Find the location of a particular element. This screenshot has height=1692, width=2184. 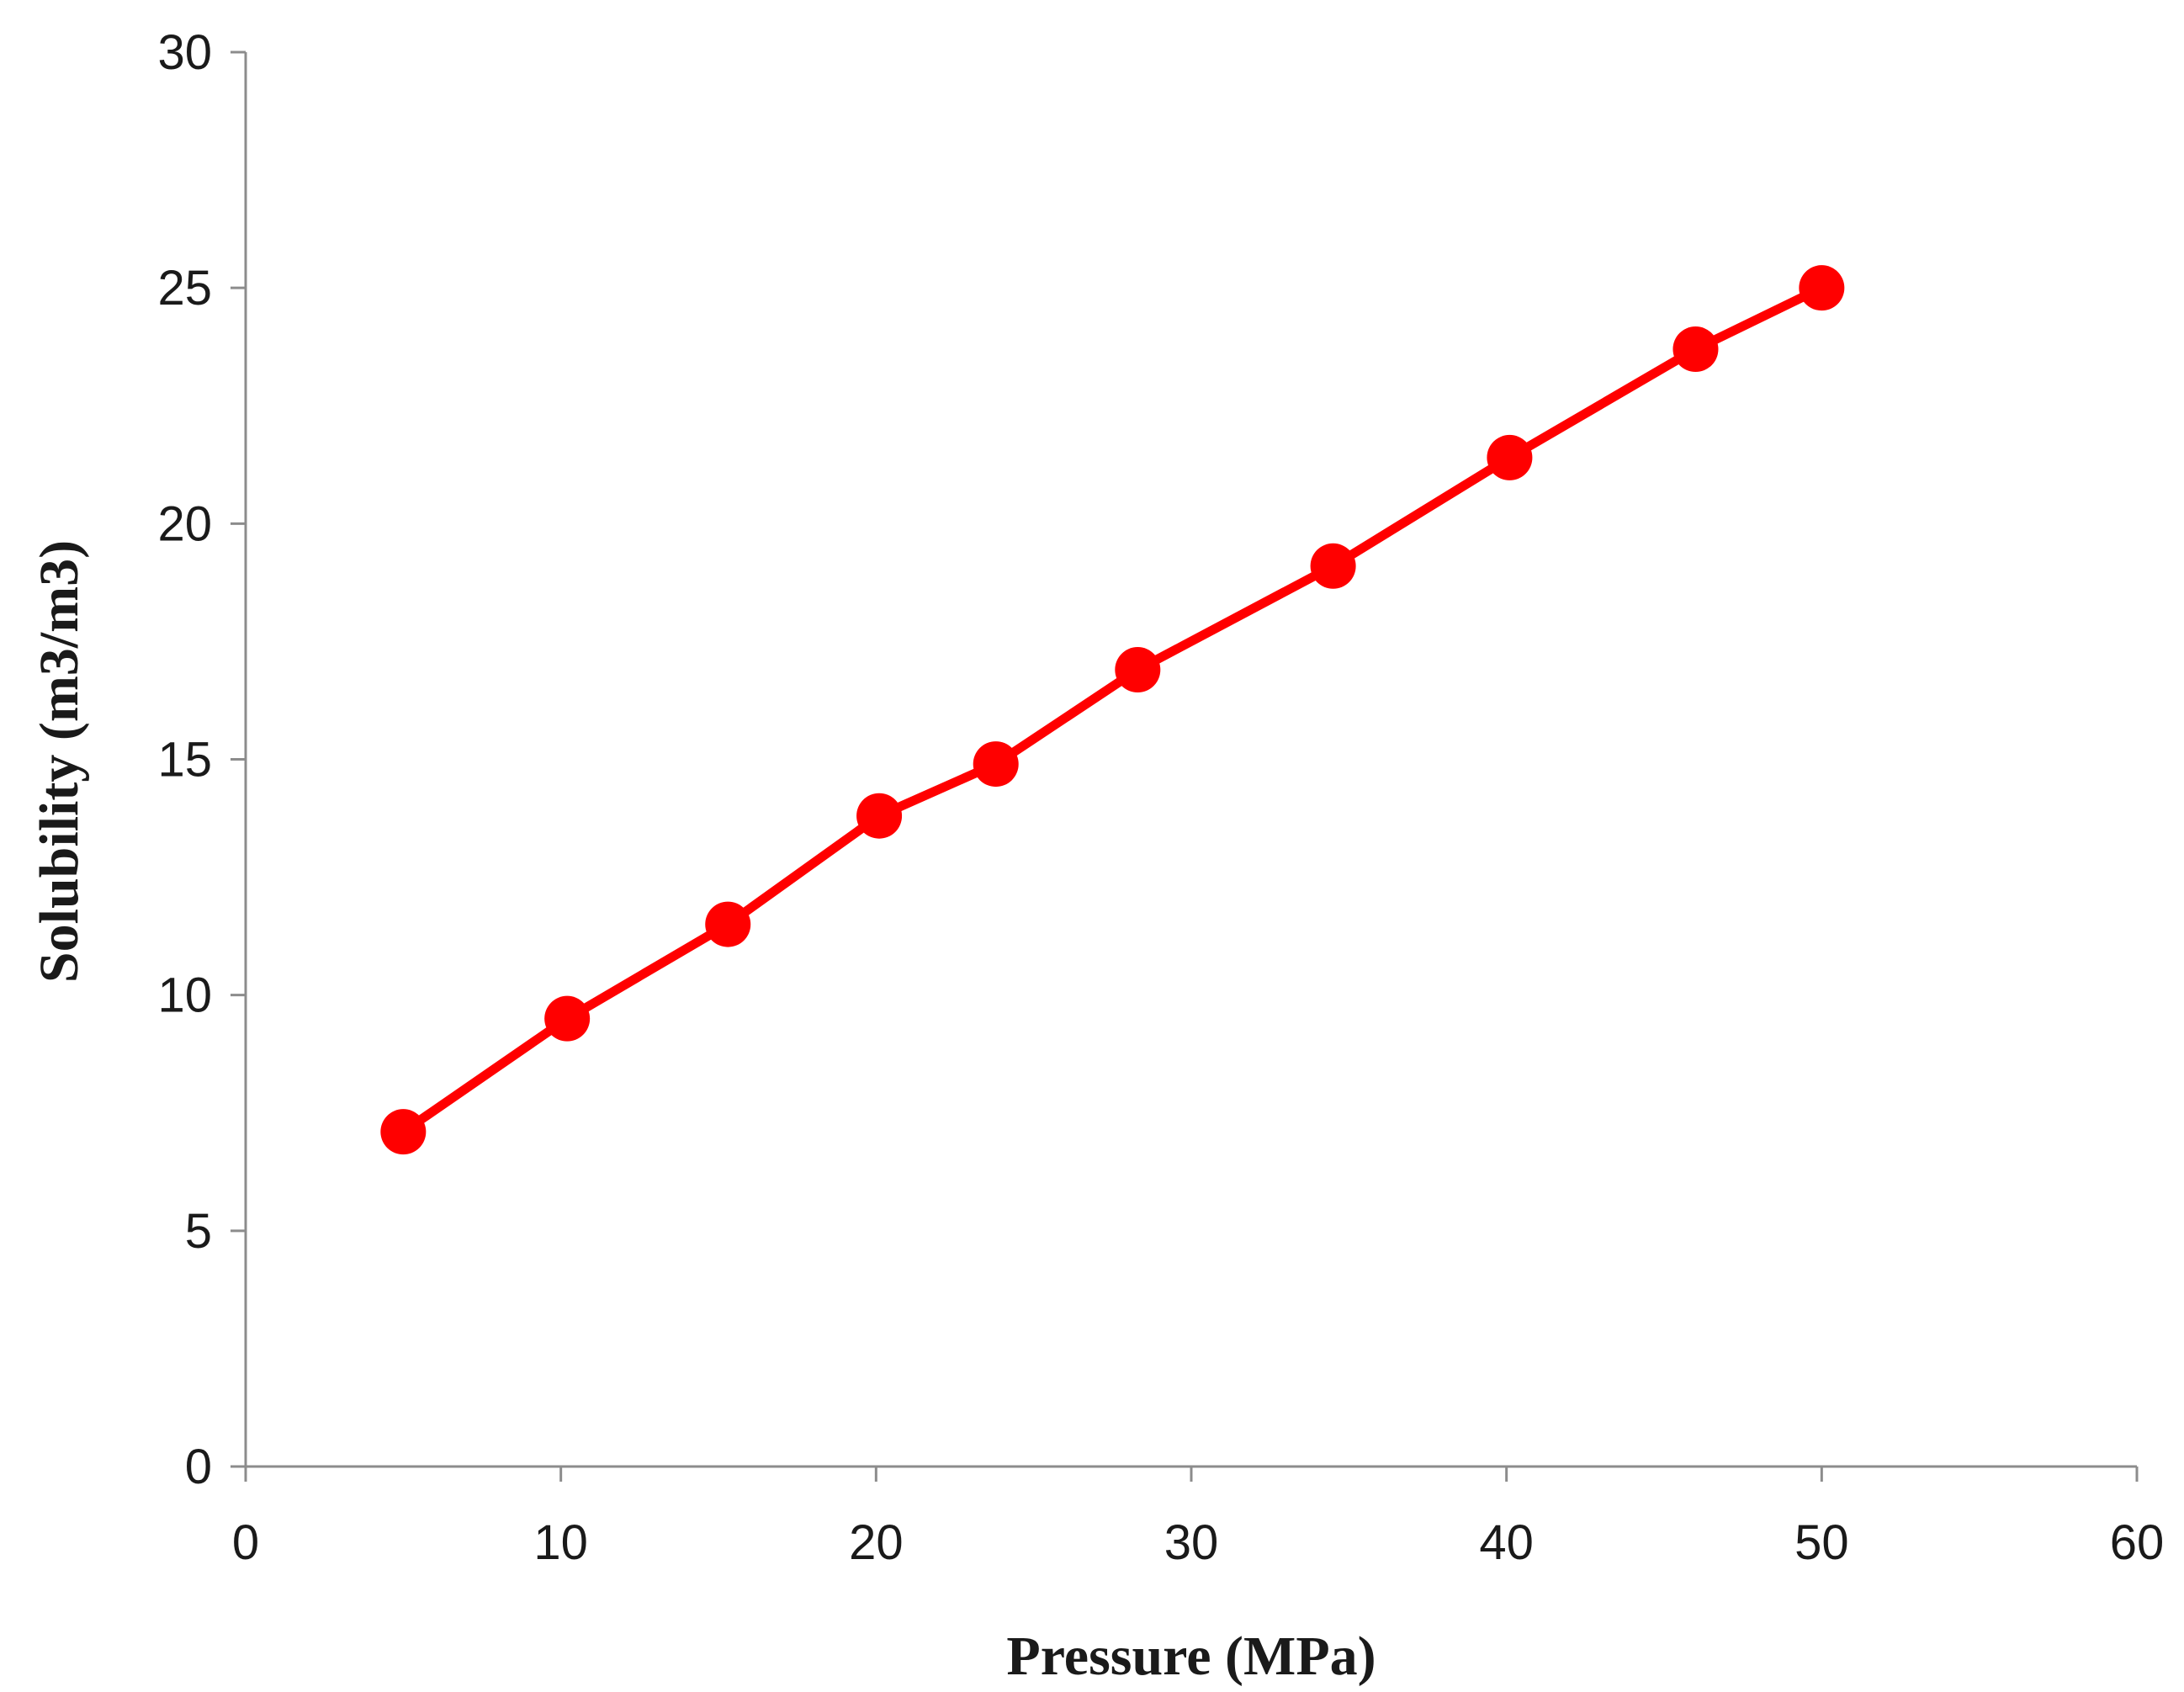

x-tick-label: 40 is located at coordinates (1506, 1542).